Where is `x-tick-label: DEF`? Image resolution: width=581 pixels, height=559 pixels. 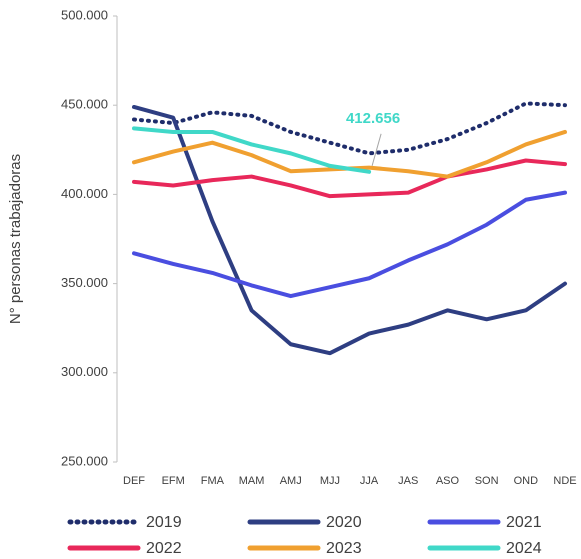
x-tick-label: DEF is located at coordinates (134, 481).